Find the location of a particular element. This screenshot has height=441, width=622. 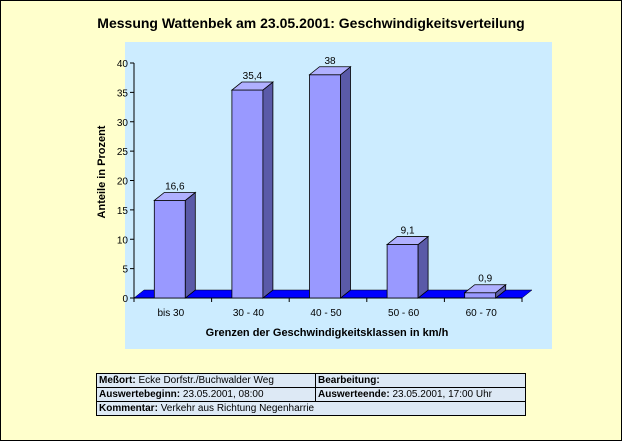

info-bearbeitung: Bearbeitung: is located at coordinates (420, 380).